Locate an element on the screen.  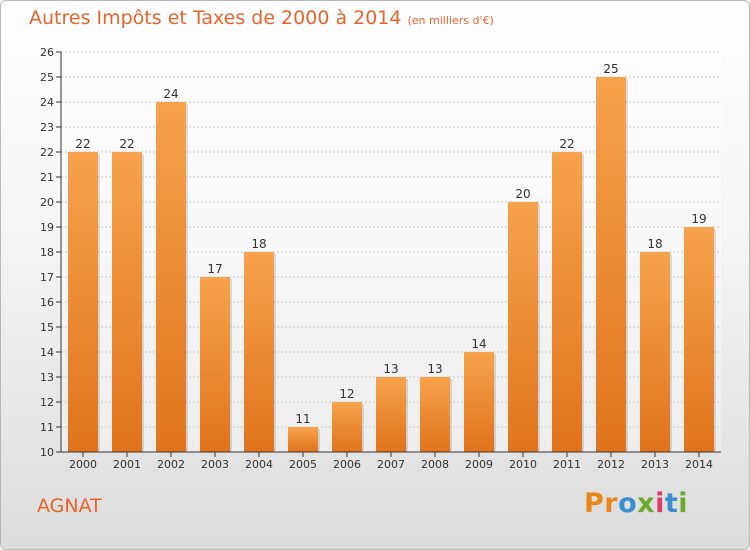
y-tick-label: 15 is located at coordinates (47, 327).